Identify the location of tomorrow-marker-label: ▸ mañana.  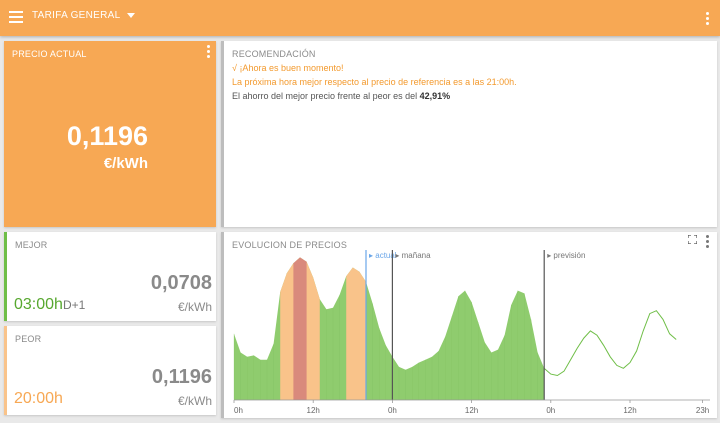
(413, 255).